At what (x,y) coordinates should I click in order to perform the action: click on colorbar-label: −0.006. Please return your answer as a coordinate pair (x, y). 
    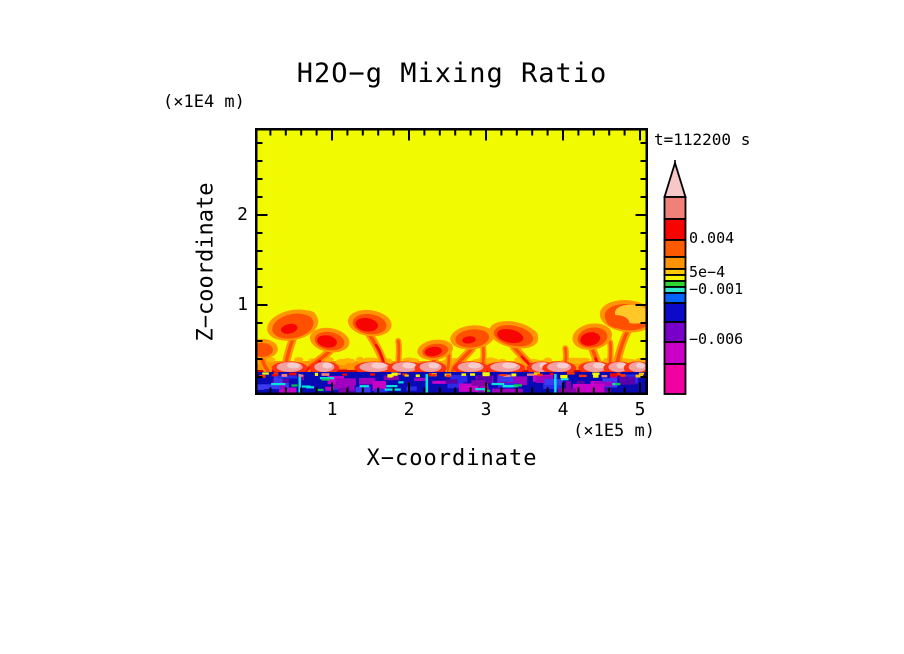
    Looking at the image, I should click on (716, 339).